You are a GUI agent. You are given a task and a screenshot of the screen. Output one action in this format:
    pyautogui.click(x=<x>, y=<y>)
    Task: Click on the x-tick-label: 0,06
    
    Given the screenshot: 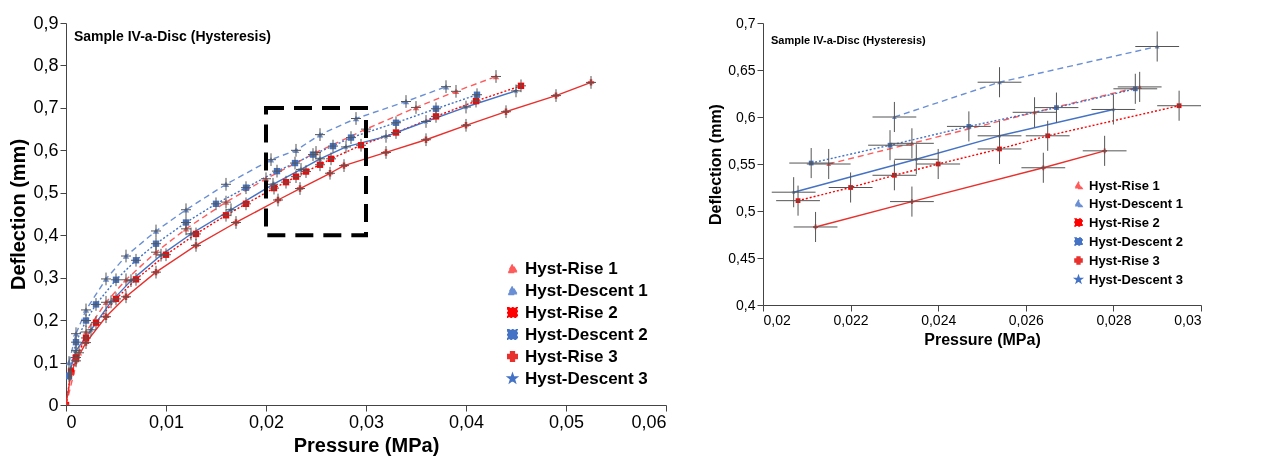 What is the action you would take?
    pyautogui.click(x=649, y=421)
    